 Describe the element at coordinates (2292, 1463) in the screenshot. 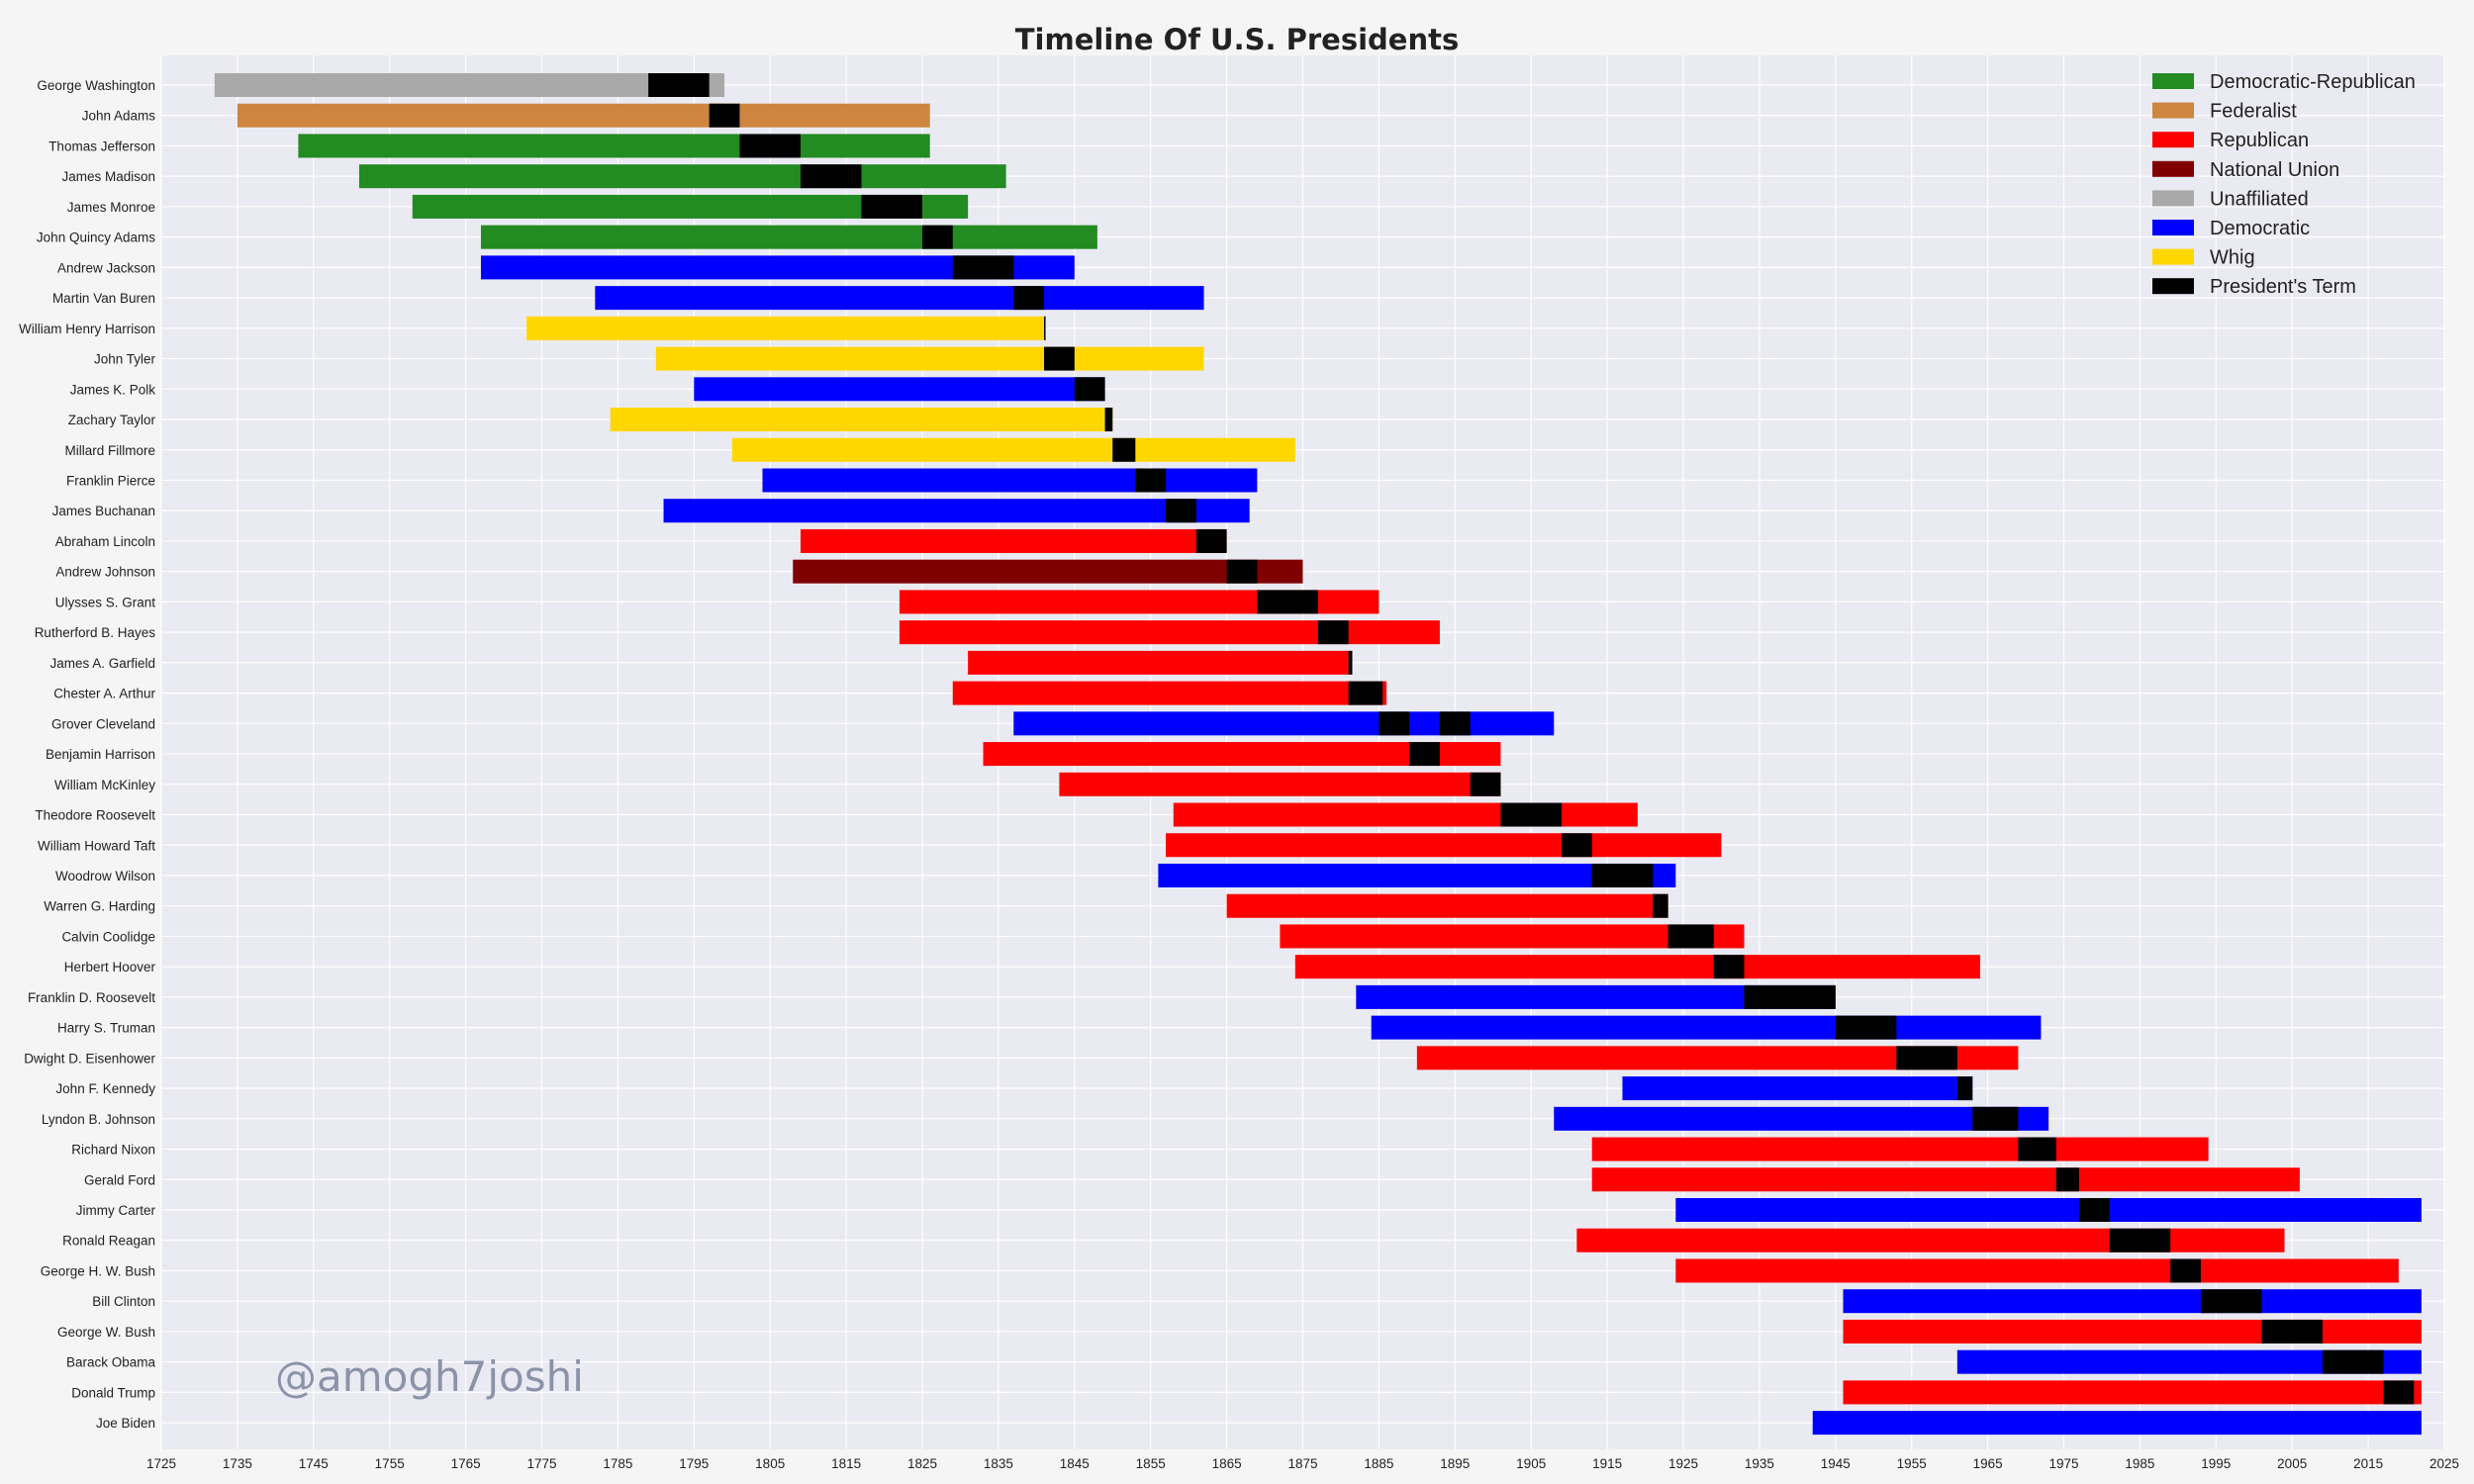

I see `x-tick-label: 2005` at that location.